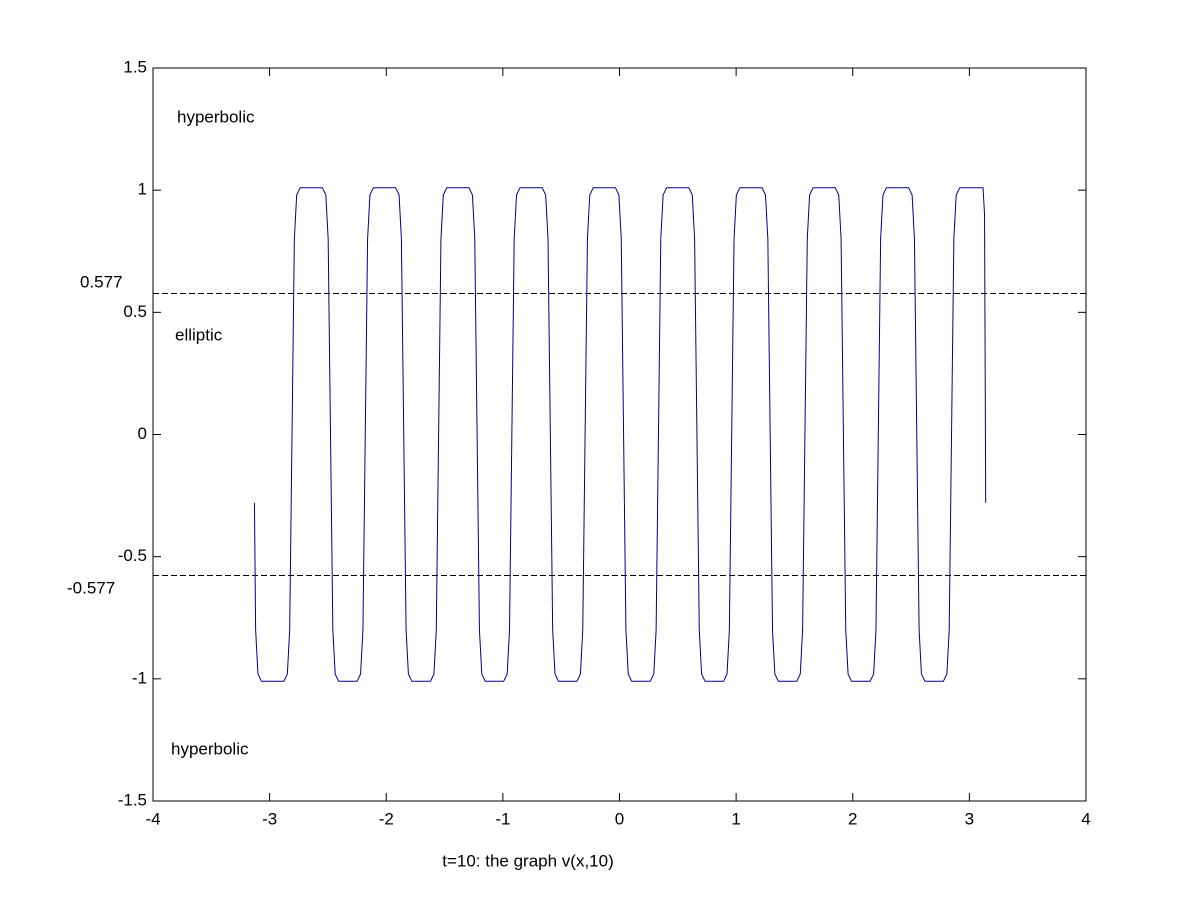  What do you see at coordinates (619, 818) in the screenshot?
I see `x-tick-label: 0` at bounding box center [619, 818].